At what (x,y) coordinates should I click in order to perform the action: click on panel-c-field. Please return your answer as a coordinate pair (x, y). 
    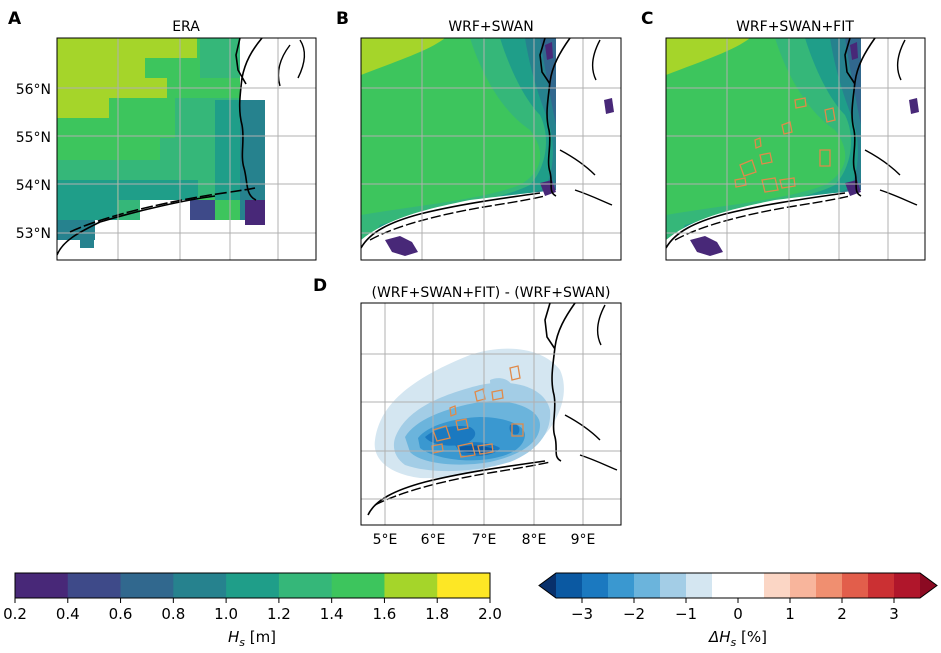
    Looking at the image, I should click on (795, 149).